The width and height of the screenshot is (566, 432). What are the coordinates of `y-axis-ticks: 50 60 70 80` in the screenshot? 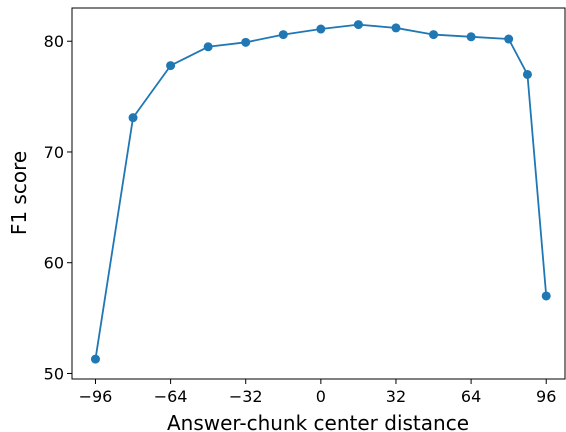 It's located at (58, 207).